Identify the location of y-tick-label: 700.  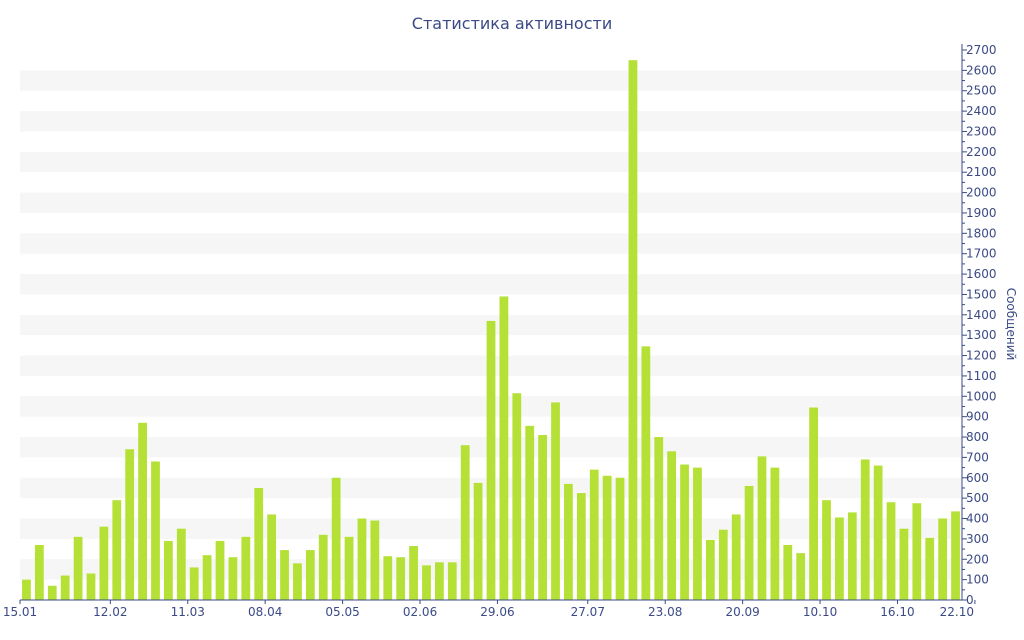
(977, 457).